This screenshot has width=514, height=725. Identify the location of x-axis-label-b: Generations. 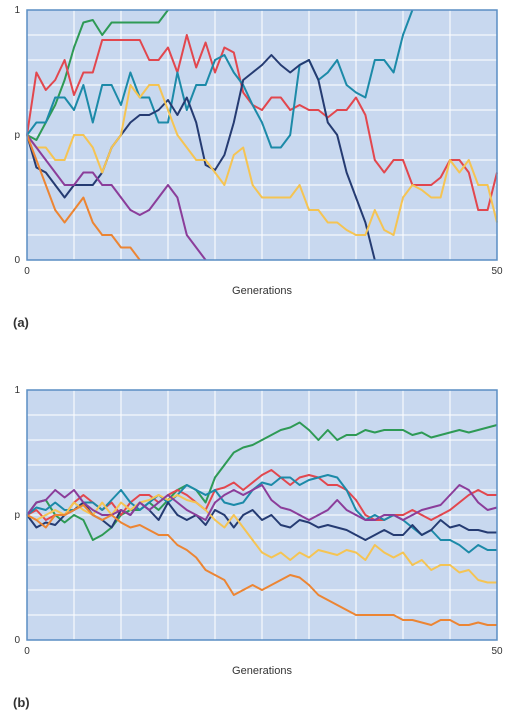
(262, 671).